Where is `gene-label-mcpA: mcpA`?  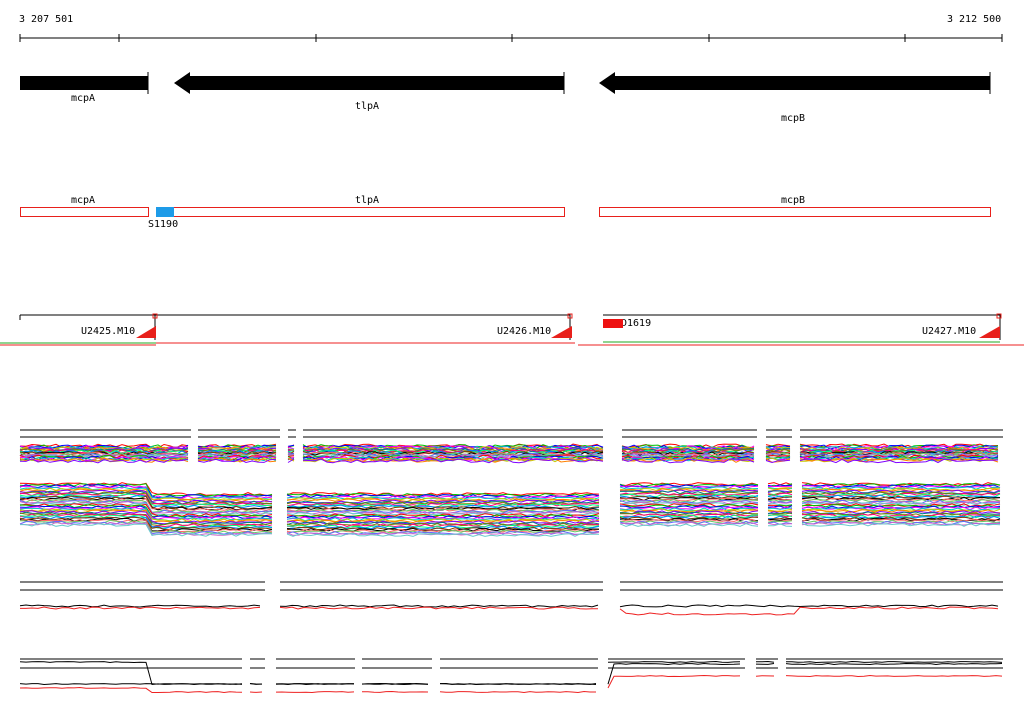
gene-label-mcpA: mcpA is located at coordinates (83, 98).